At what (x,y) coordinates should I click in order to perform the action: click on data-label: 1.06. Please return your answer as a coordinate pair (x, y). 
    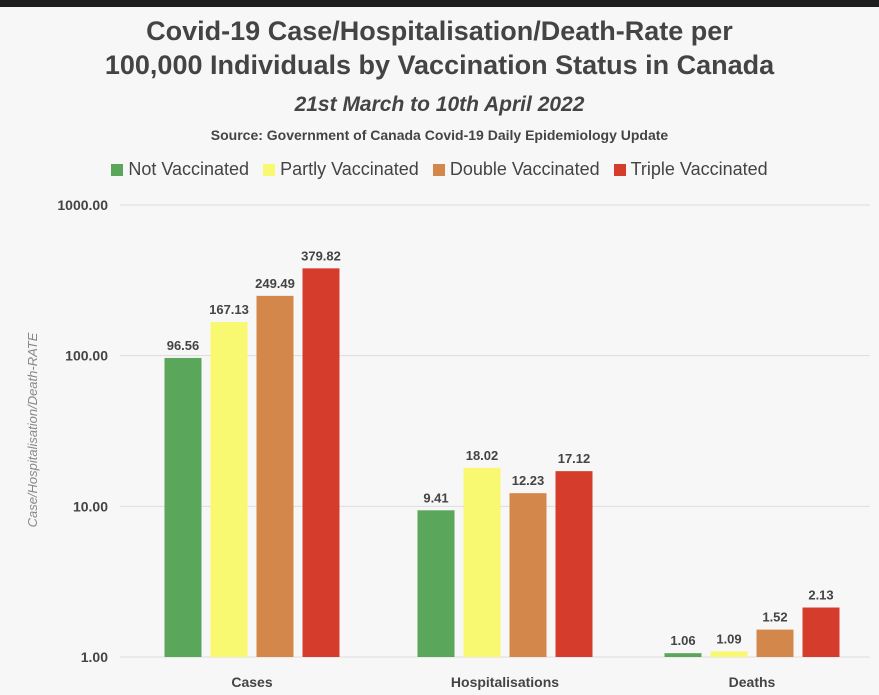
    Looking at the image, I should click on (682, 640).